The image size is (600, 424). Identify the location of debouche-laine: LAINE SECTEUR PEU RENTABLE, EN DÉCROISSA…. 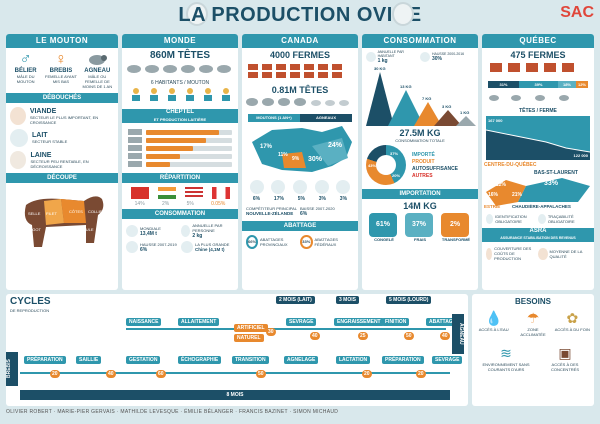
(62, 160).